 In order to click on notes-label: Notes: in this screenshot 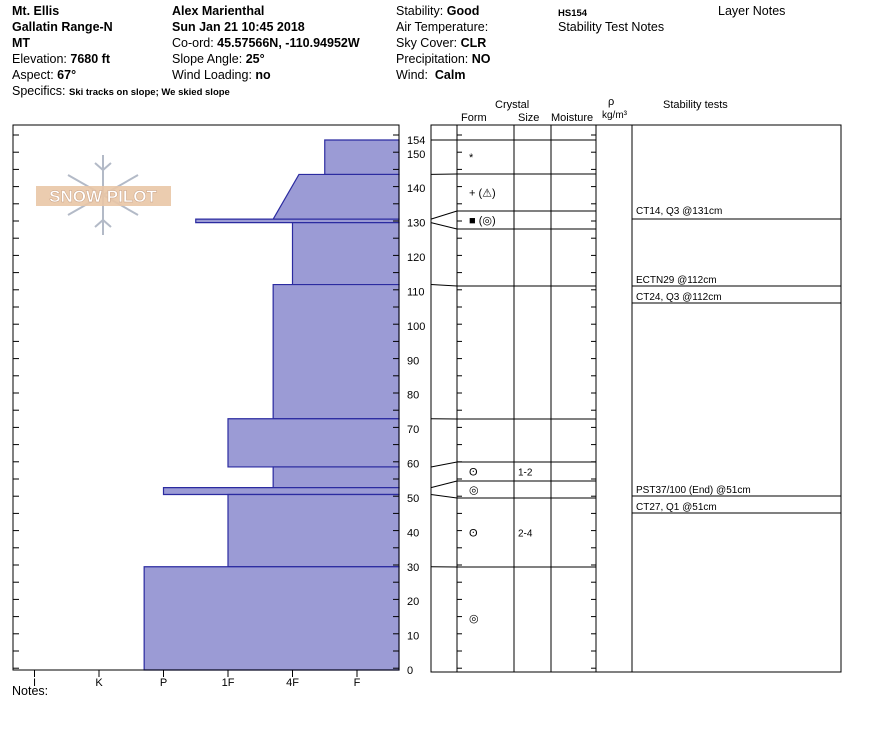, I will do `click(30, 691)`.